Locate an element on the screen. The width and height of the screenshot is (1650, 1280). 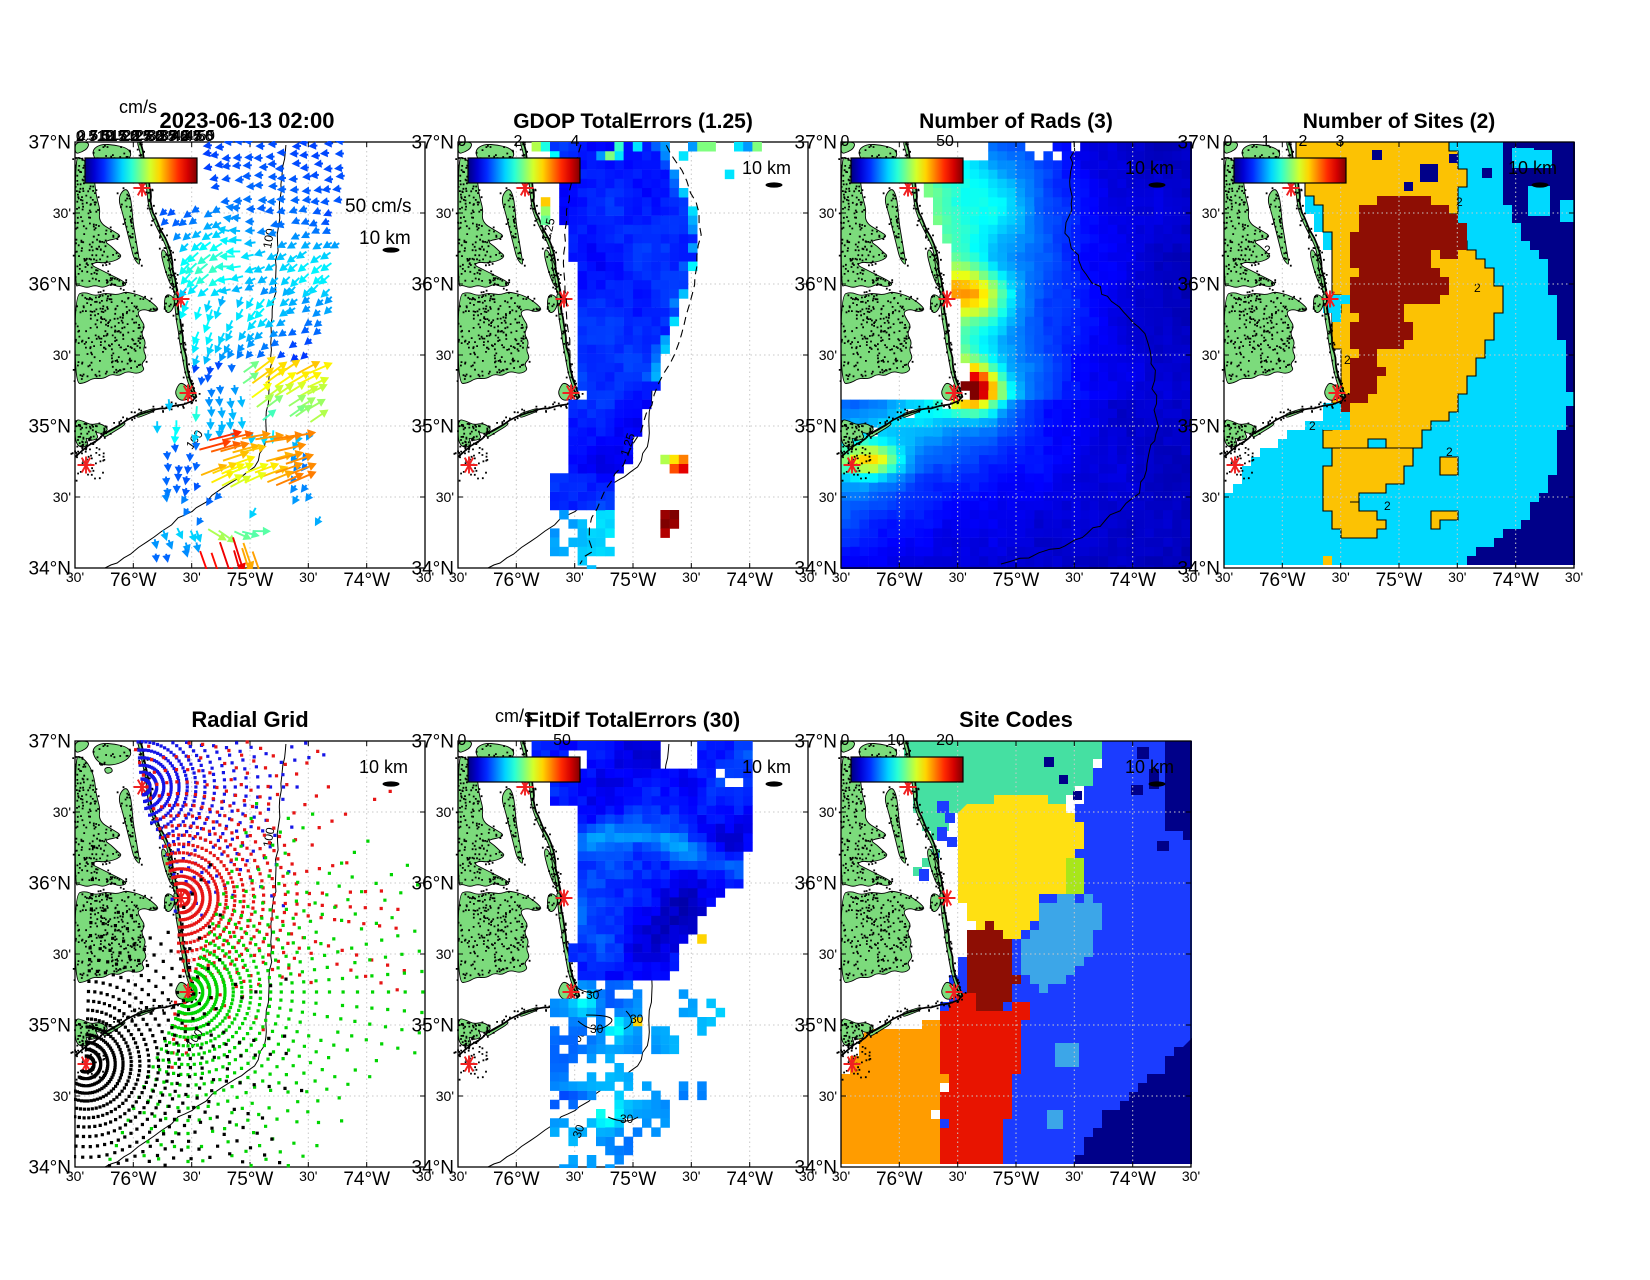
svg-text: GDOP TotalErrors (1.25) is located at coordinates (633, 121).